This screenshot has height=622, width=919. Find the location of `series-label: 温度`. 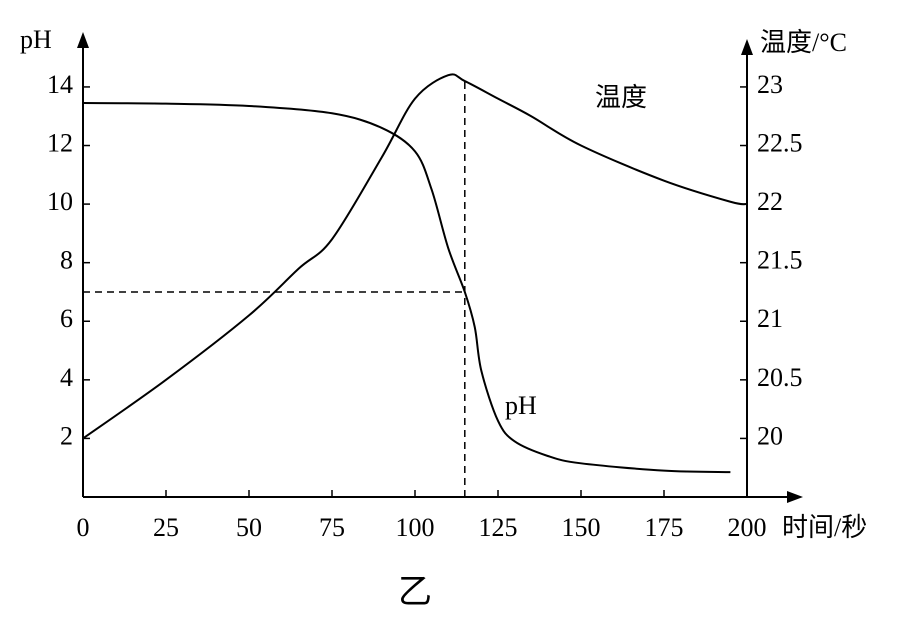

series-label: 温度 is located at coordinates (621, 97).